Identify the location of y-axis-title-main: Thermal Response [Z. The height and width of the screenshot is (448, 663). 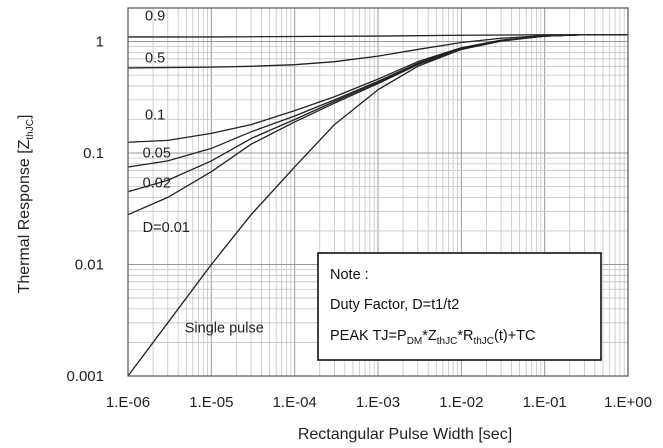
(24, 216).